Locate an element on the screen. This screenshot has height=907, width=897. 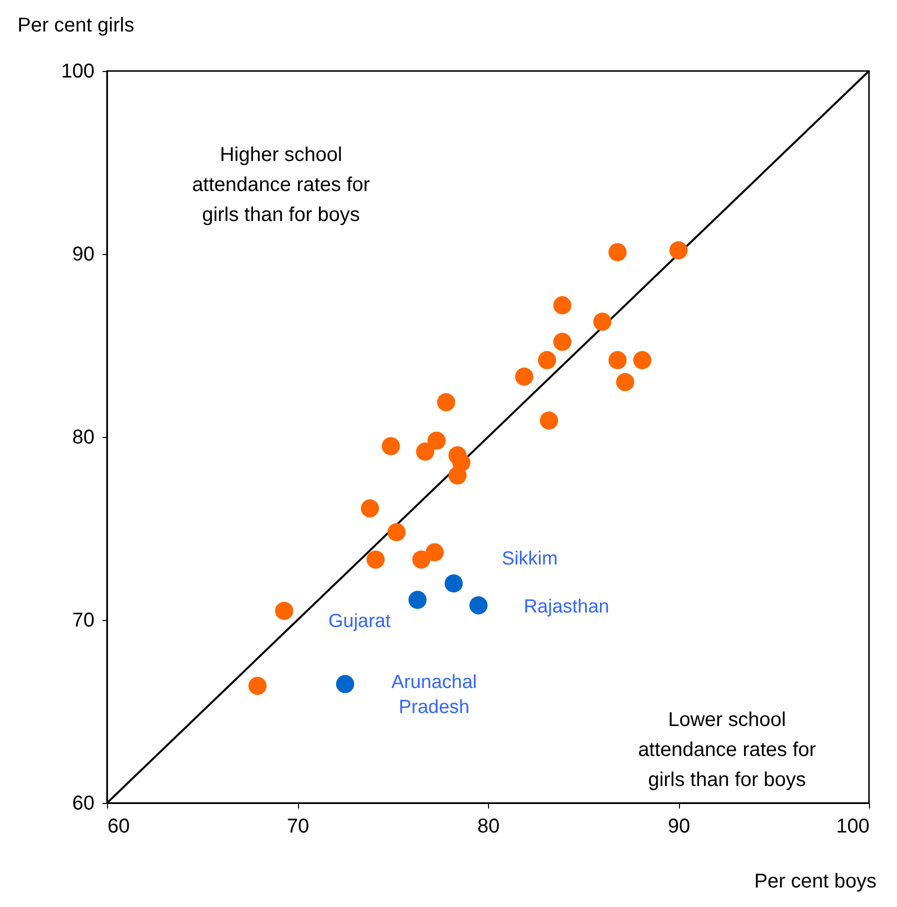
y-tick-label: 100 is located at coordinates (77, 71).